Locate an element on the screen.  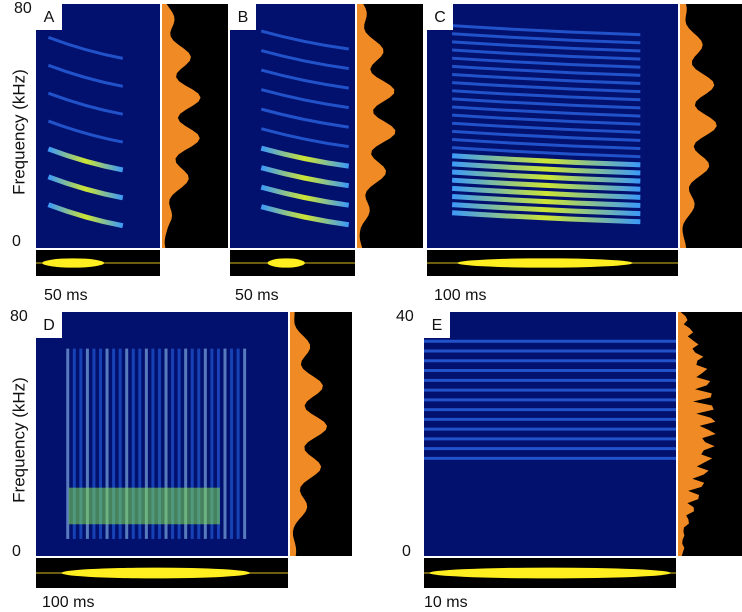
panel-label: A is located at coordinates (49, 17).